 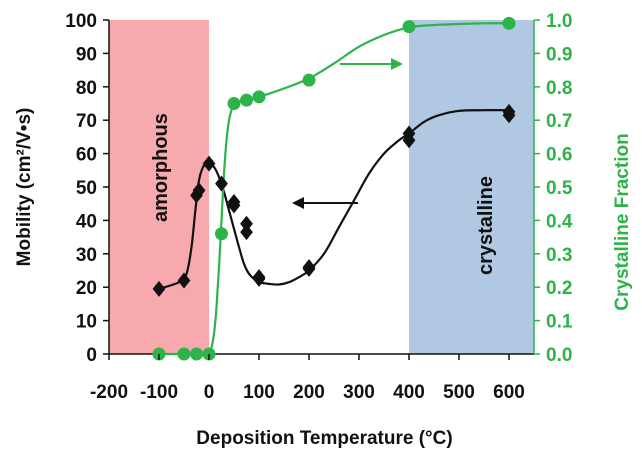 What do you see at coordinates (559, 88) in the screenshot?
I see `y-right-tick-label: 0.8` at bounding box center [559, 88].